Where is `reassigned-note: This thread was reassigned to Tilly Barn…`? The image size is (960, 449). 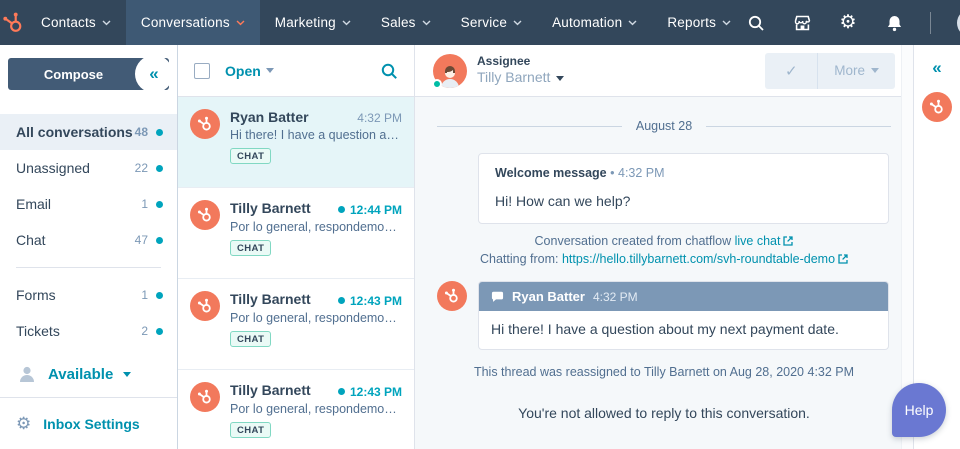 reassigned-note: This thread was reassigned to Tilly Barn… is located at coordinates (664, 372).